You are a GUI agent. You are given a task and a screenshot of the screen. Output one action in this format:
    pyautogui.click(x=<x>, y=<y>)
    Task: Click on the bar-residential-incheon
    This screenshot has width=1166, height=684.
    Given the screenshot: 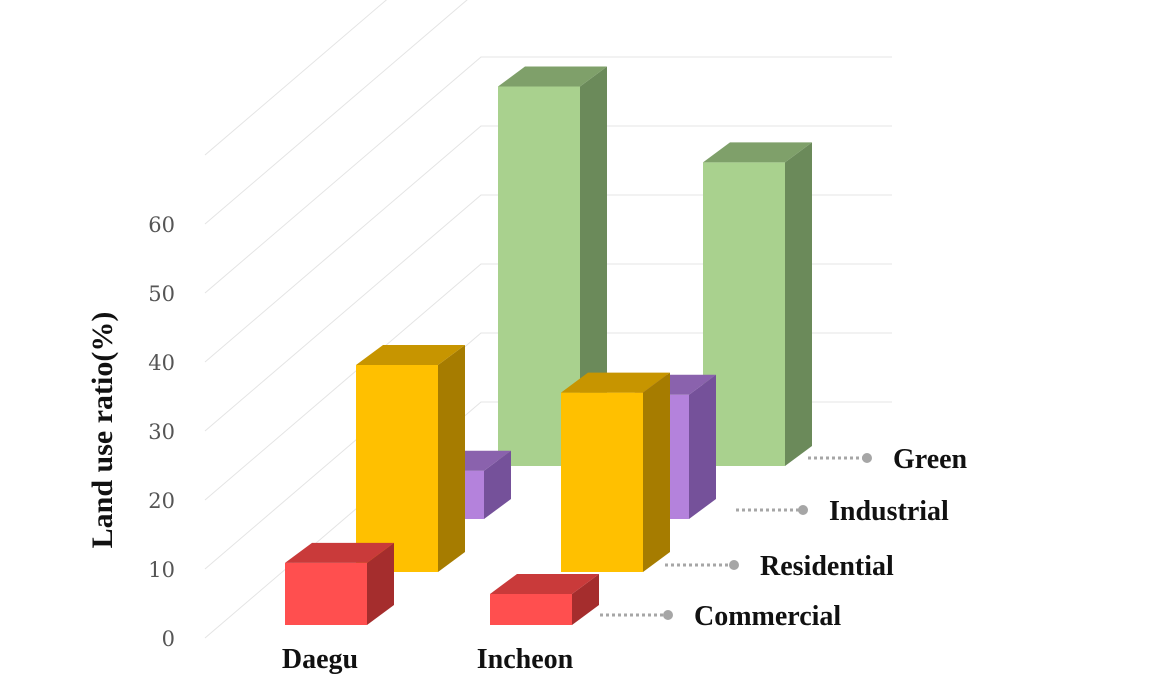 What is the action you would take?
    pyautogui.click(x=615, y=472)
    